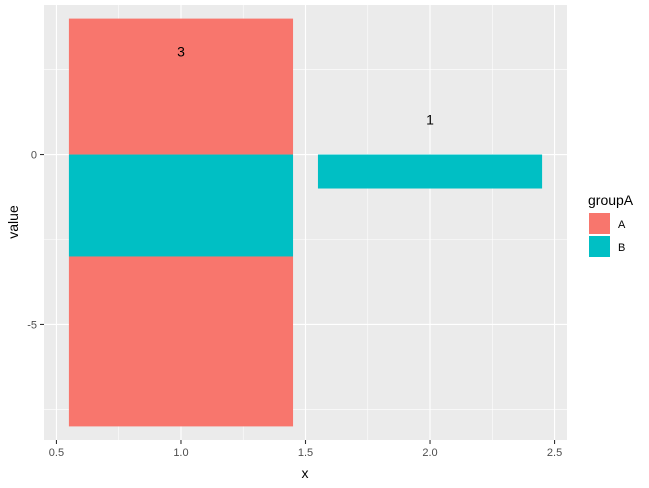 The width and height of the screenshot is (649, 488). I want to click on y-tick-label: -5, so click(32, 325).